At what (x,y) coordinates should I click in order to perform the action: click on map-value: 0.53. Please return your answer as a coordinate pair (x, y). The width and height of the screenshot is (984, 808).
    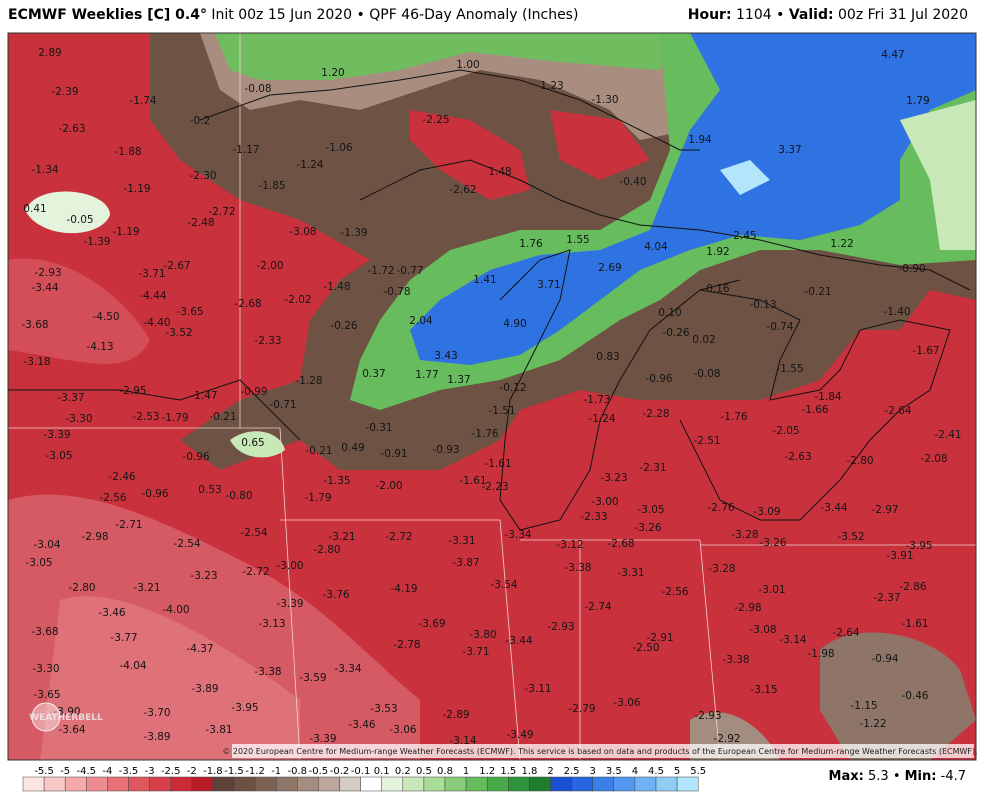
    Looking at the image, I should click on (209, 490).